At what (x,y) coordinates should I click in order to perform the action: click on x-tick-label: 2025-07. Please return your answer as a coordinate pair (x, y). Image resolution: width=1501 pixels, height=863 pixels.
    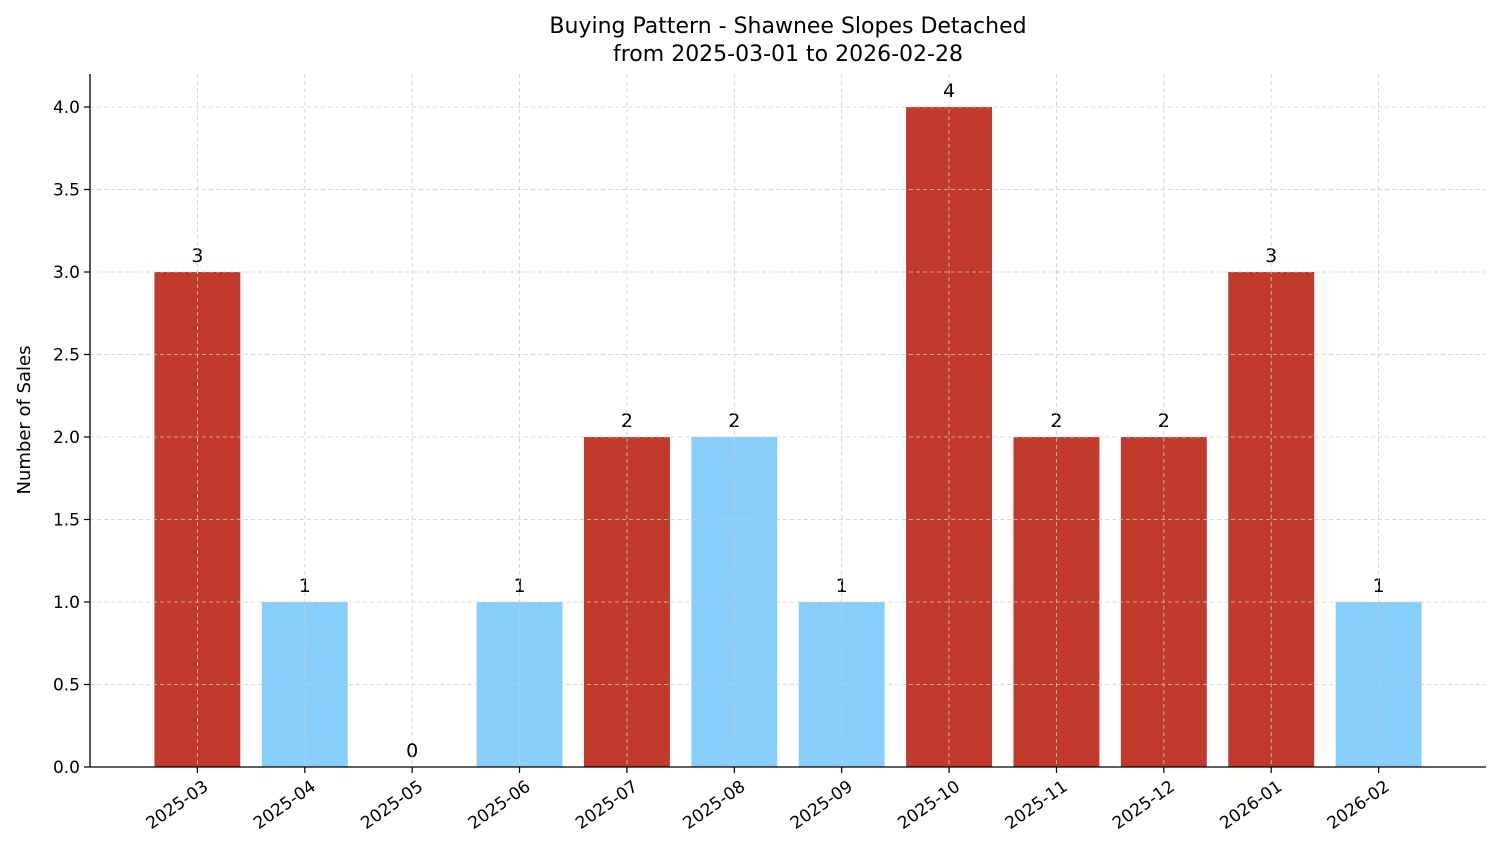
    Looking at the image, I should click on (607, 805).